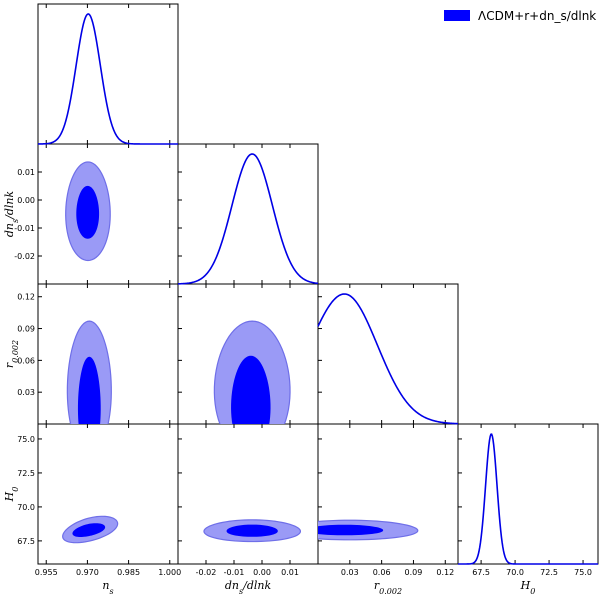 This screenshot has width=600, height=600. I want to click on y-tick-label-H0: 70.0, so click(26, 507).